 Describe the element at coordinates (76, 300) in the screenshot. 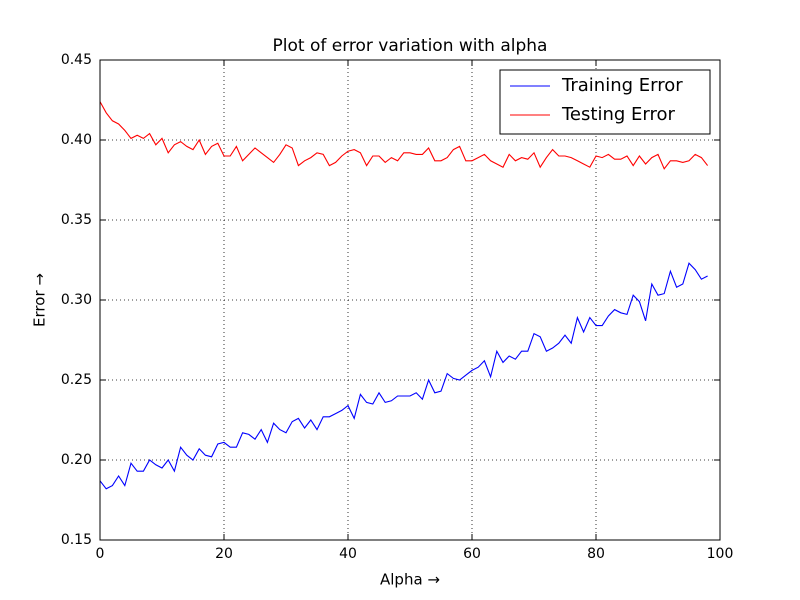

I see `y-tick-label: 0.30` at that location.